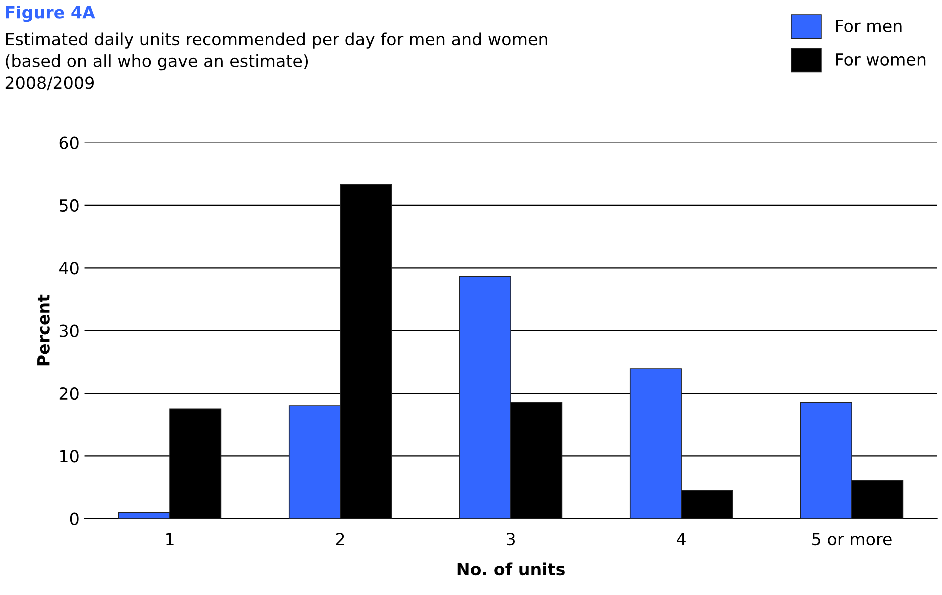  What do you see at coordinates (69, 456) in the screenshot?
I see `y-tick-label: 10` at bounding box center [69, 456].